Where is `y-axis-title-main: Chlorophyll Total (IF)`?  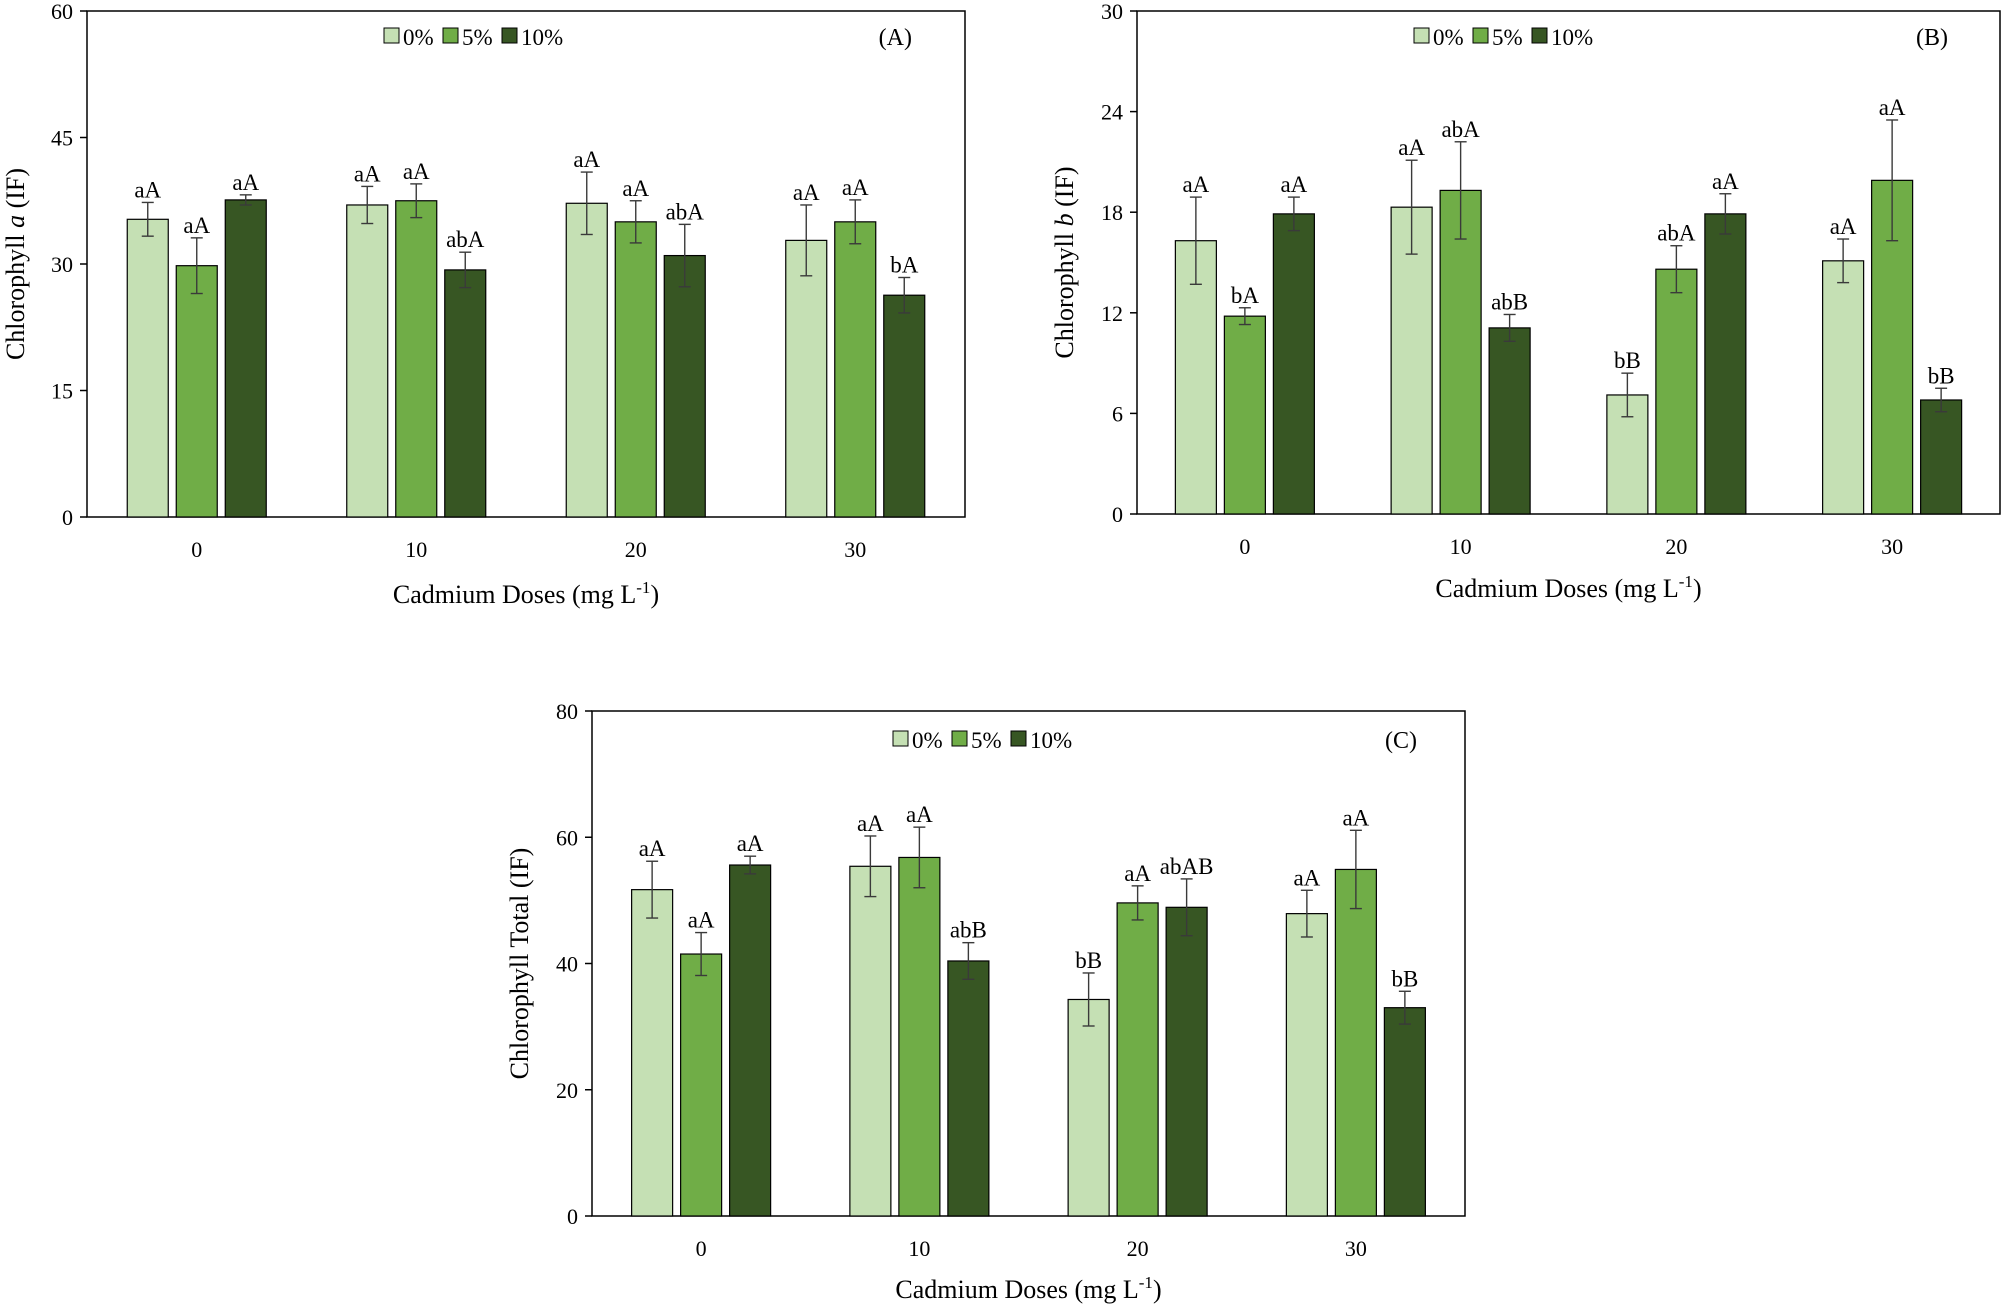
y-axis-title-main: Chlorophyll Total (IF) is located at coordinates (519, 964).